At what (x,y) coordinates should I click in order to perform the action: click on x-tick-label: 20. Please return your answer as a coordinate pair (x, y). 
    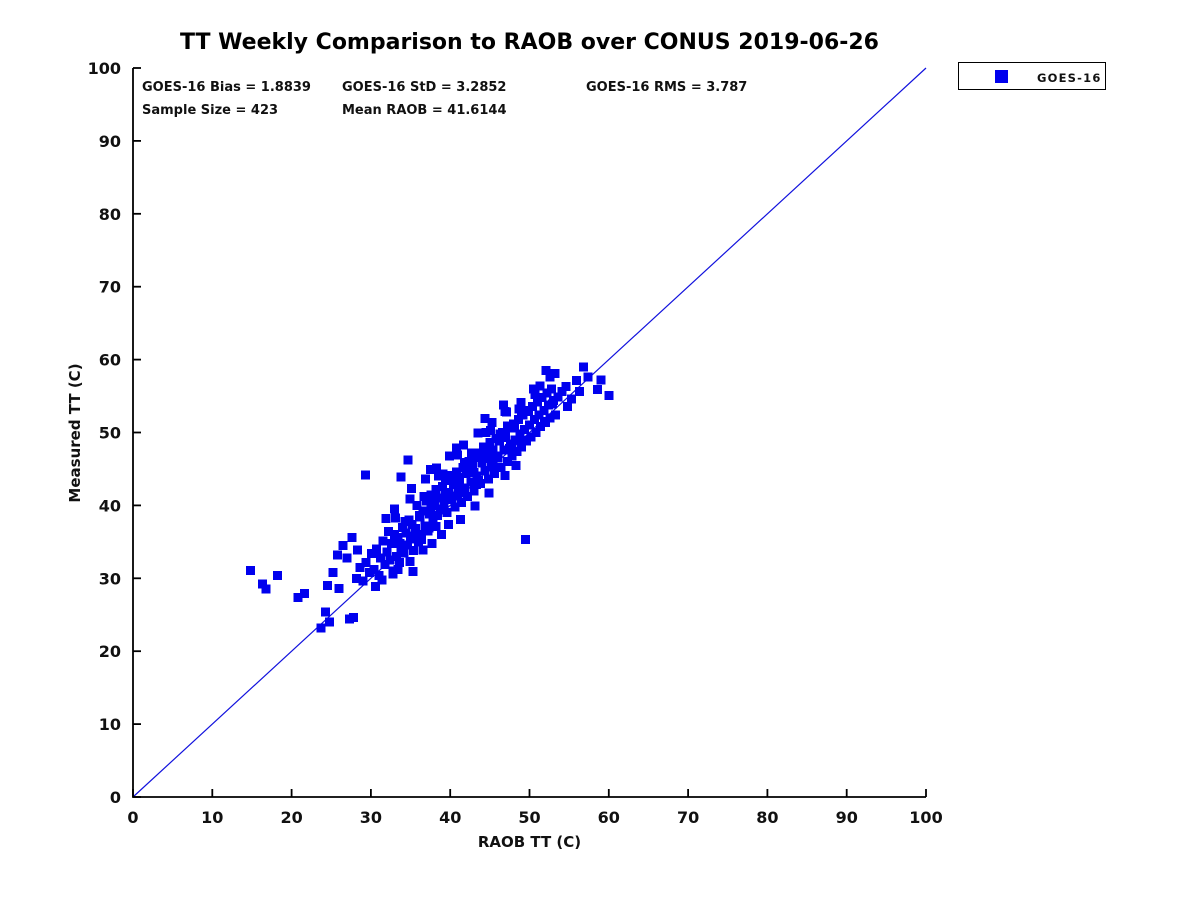
    Looking at the image, I should click on (291, 817).